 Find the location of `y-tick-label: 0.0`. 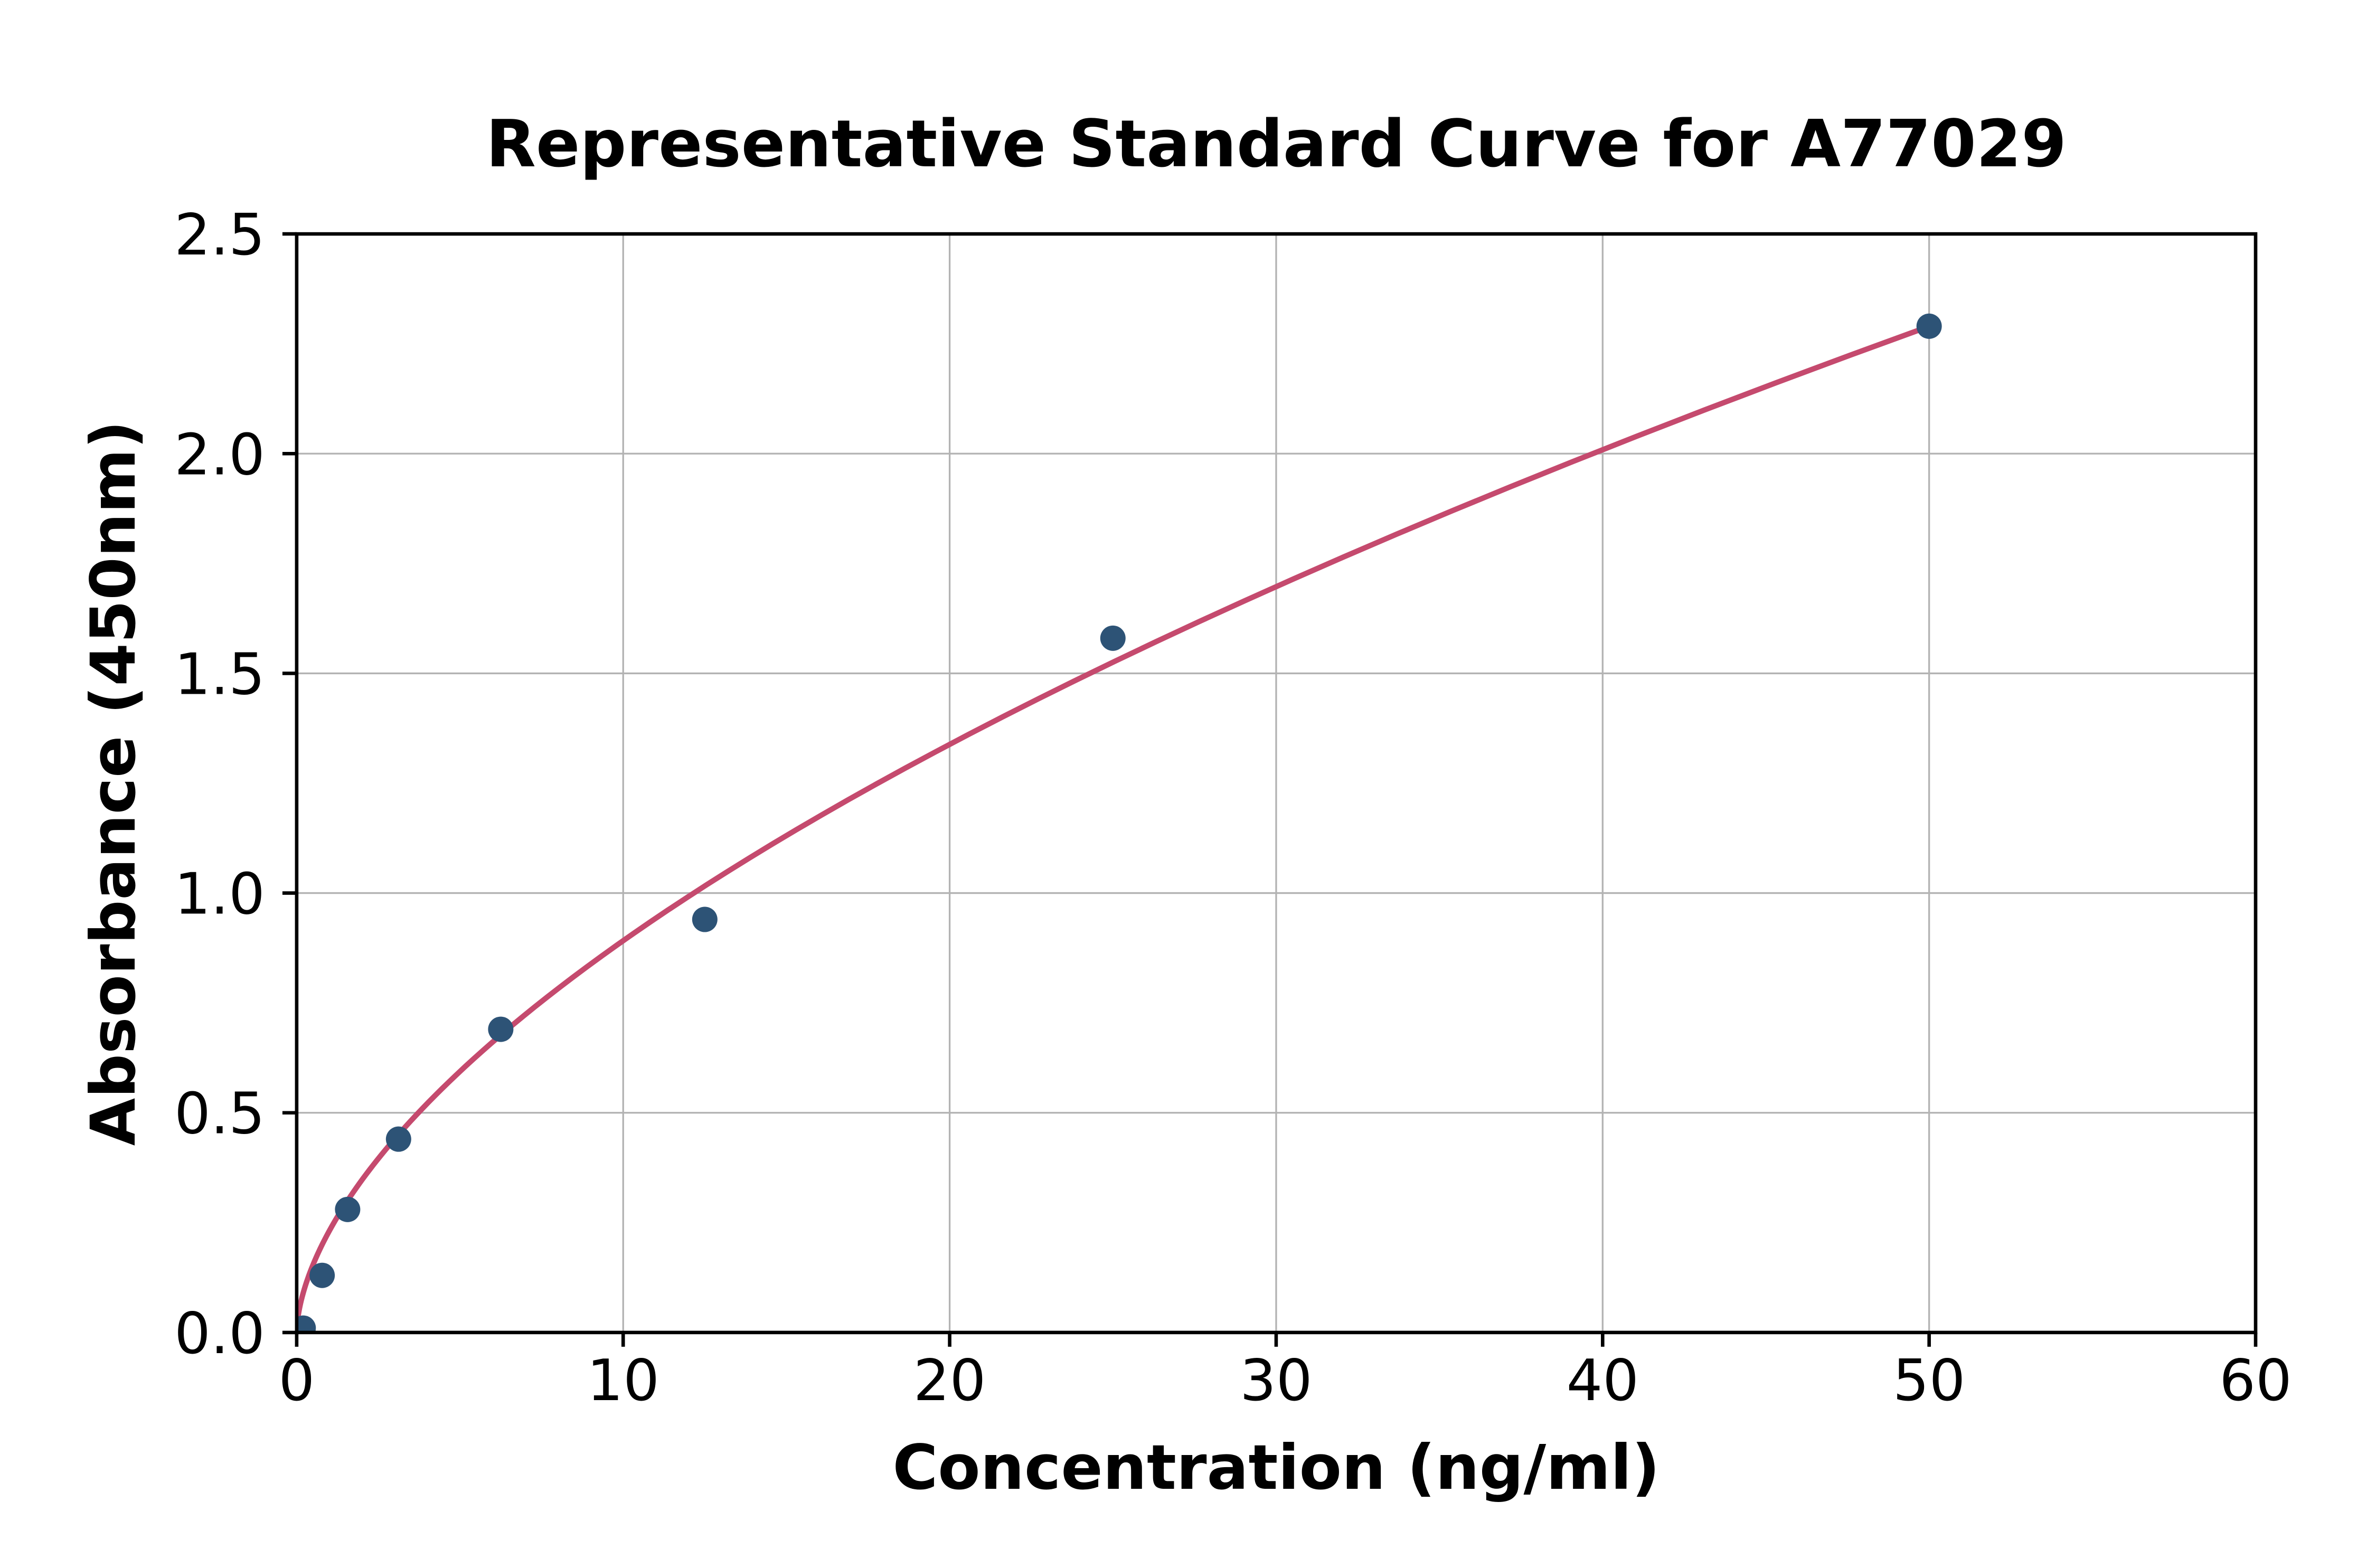

y-tick-label: 0.0 is located at coordinates (220, 1334).